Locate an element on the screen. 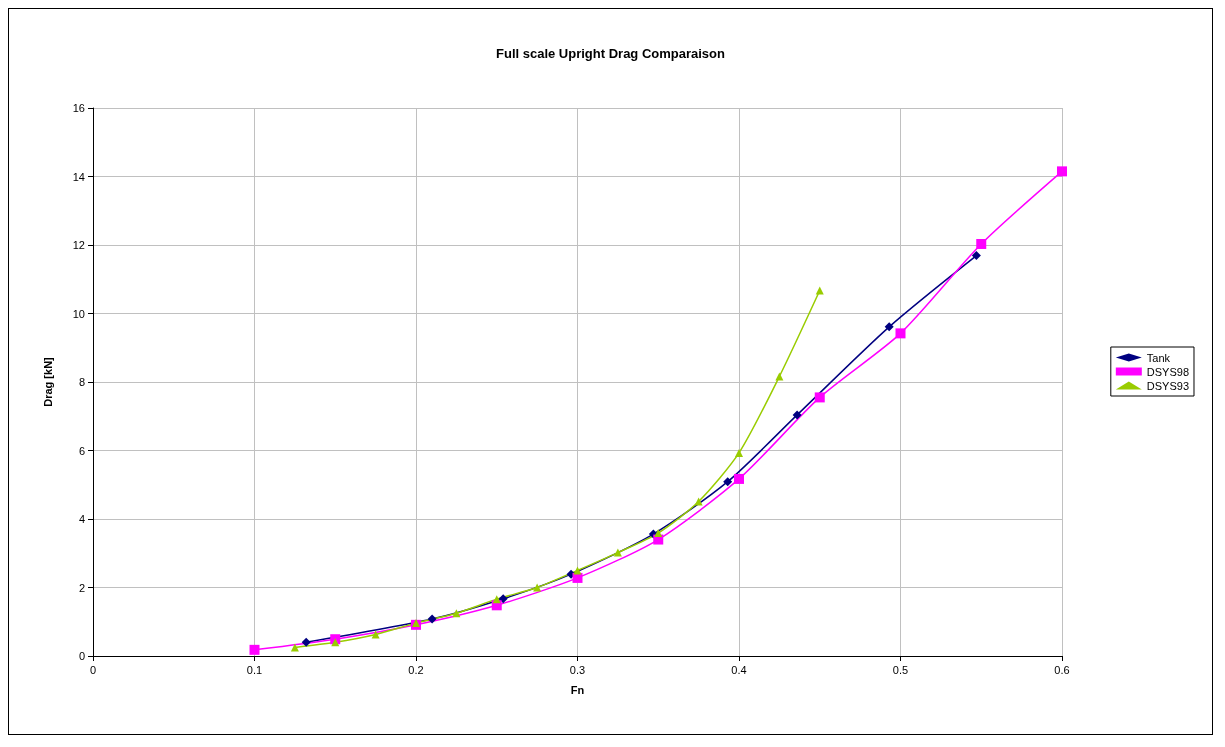 This screenshot has height=747, width=1225. y-tick-label: 6 is located at coordinates (81, 450).